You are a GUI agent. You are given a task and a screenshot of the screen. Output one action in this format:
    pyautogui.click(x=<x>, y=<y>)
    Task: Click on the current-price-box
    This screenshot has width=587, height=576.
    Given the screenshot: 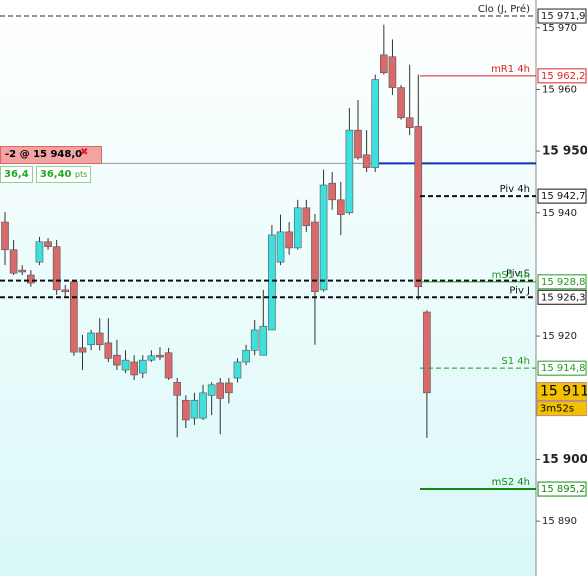 What is the action you would take?
    pyautogui.click(x=561, y=392)
    